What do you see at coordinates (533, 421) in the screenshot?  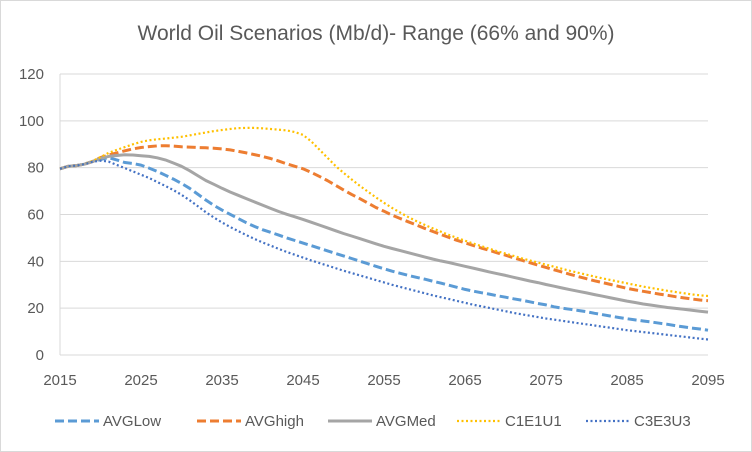 I see `legend-label-c1e1u1: C1E1U1` at bounding box center [533, 421].